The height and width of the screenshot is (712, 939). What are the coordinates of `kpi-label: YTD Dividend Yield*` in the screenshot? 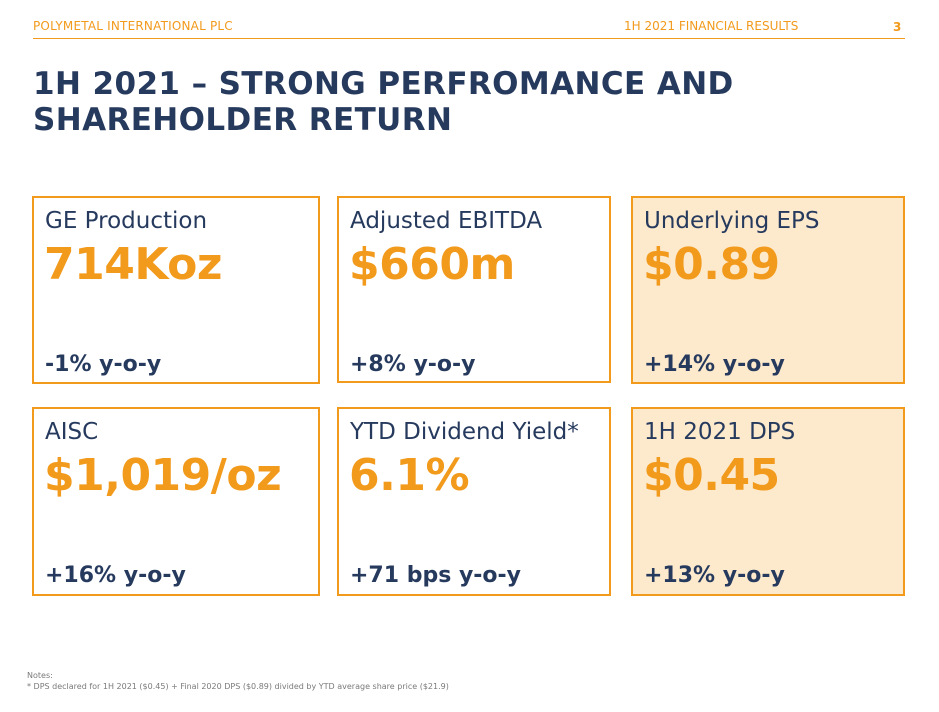 It's located at (464, 432).